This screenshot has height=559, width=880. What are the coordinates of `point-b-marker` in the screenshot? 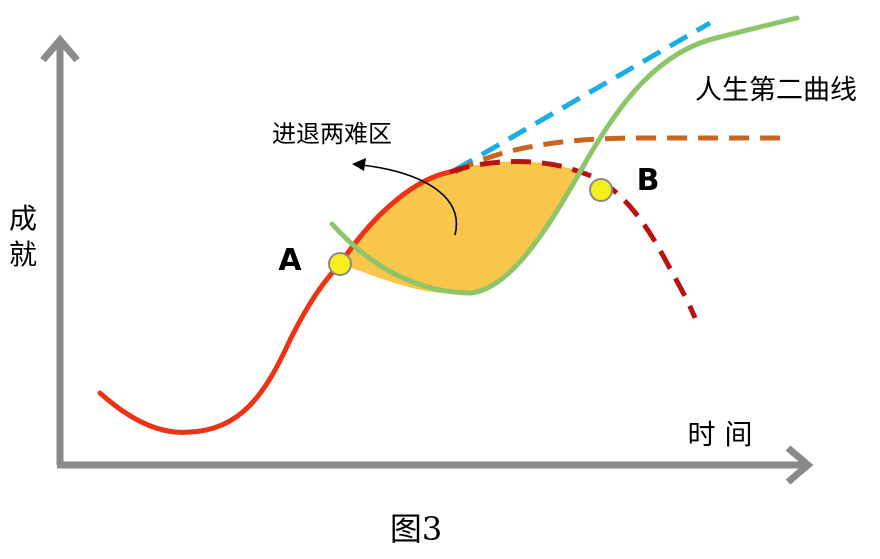 It's located at (601, 190).